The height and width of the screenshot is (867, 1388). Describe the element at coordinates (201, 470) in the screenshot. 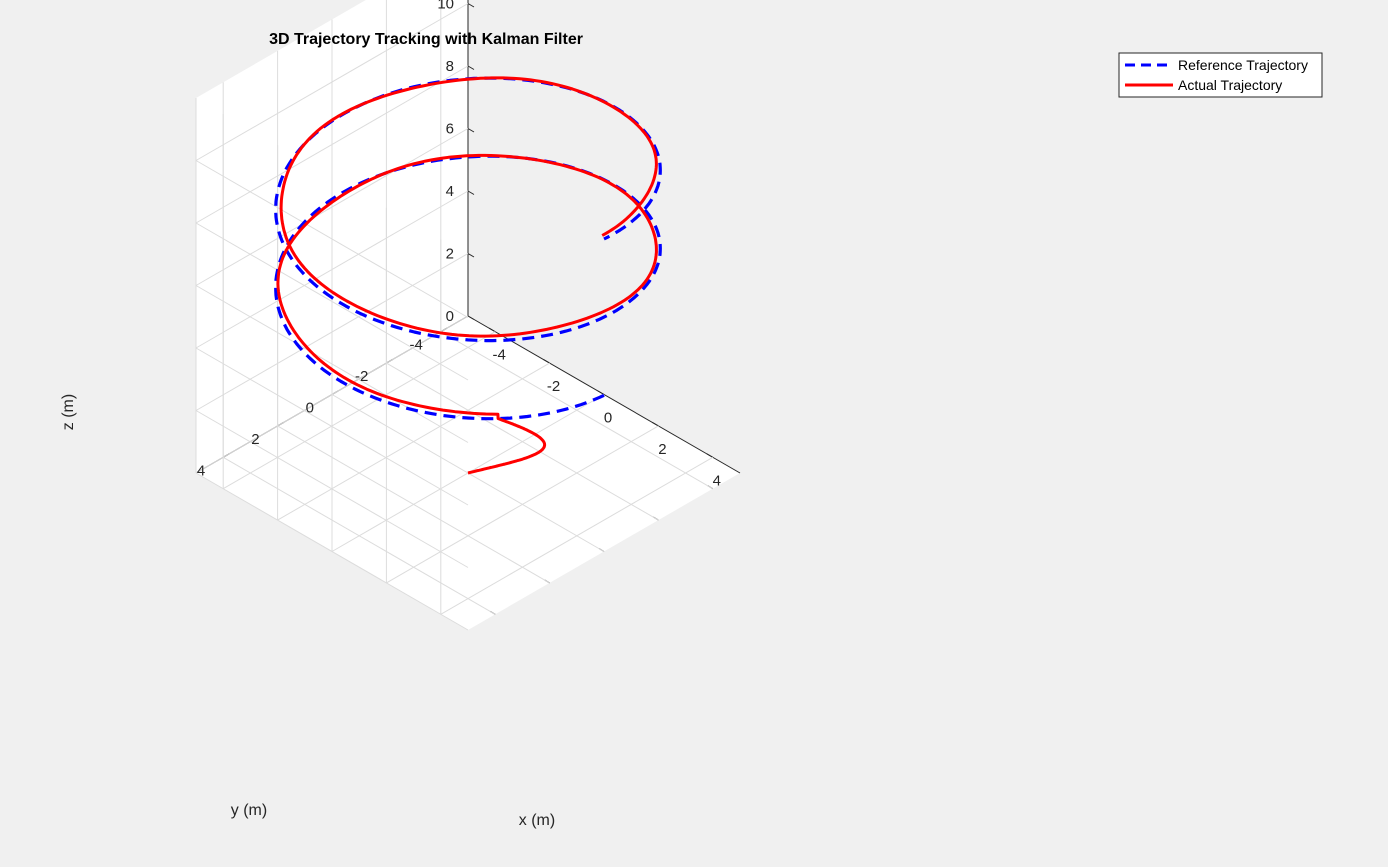

I see `y-tick-label: 4` at that location.